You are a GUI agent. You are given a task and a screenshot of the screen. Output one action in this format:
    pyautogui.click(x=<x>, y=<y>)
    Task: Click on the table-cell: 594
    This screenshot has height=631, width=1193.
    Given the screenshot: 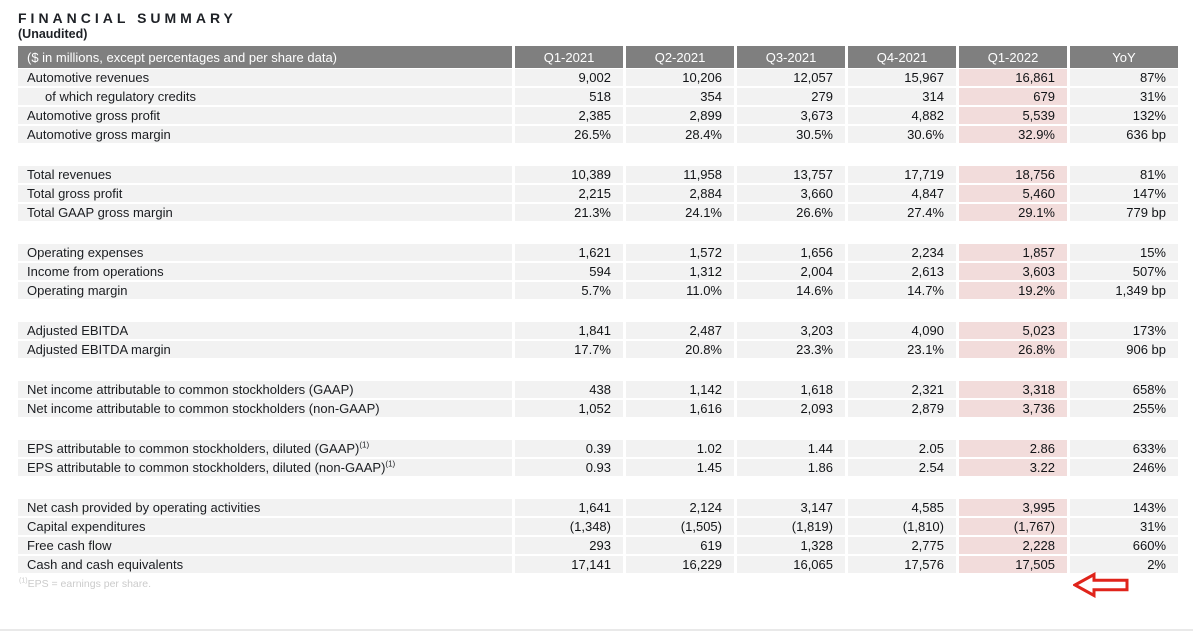 What is the action you would take?
    pyautogui.click(x=567, y=272)
    